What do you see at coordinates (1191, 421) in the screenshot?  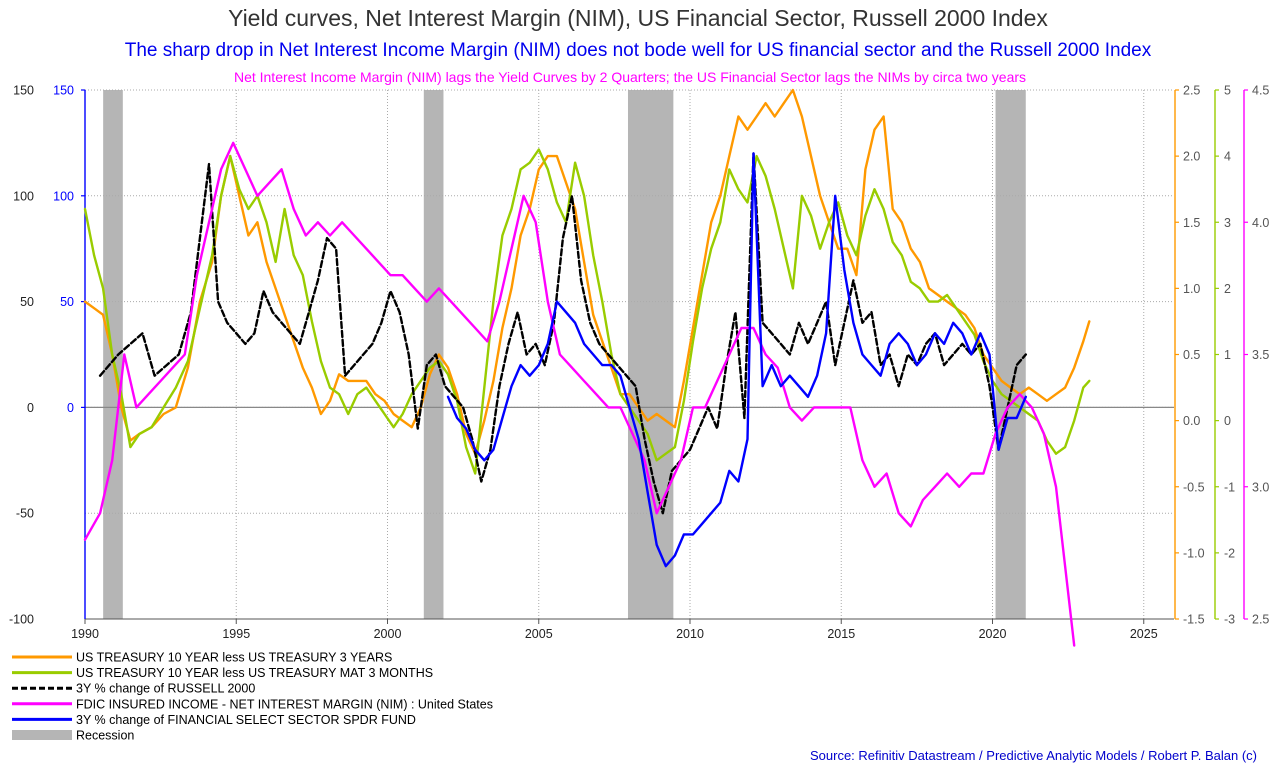 I see `tick-label-right_orange-0: 0.0` at bounding box center [1191, 421].